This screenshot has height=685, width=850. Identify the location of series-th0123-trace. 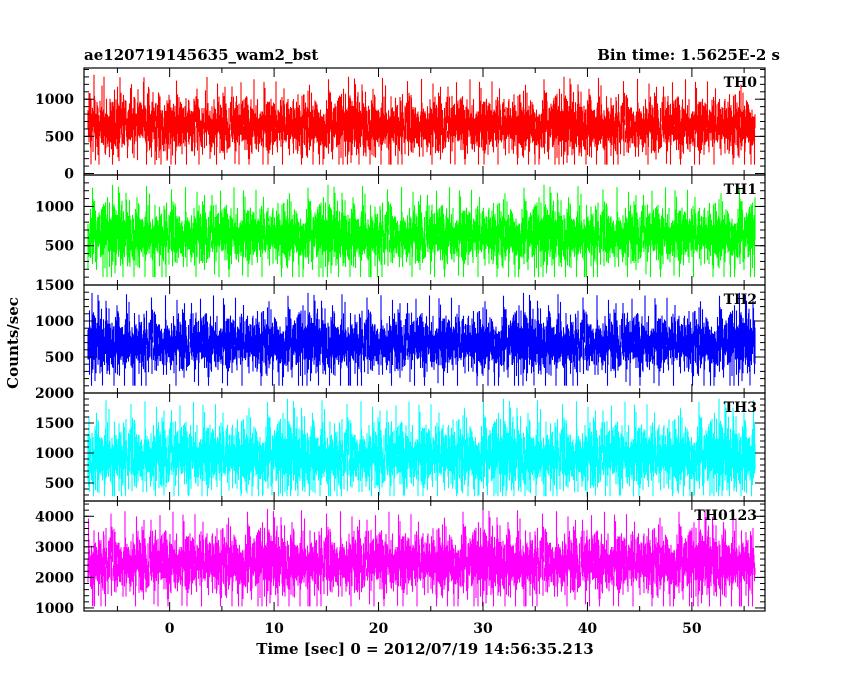
(421, 557).